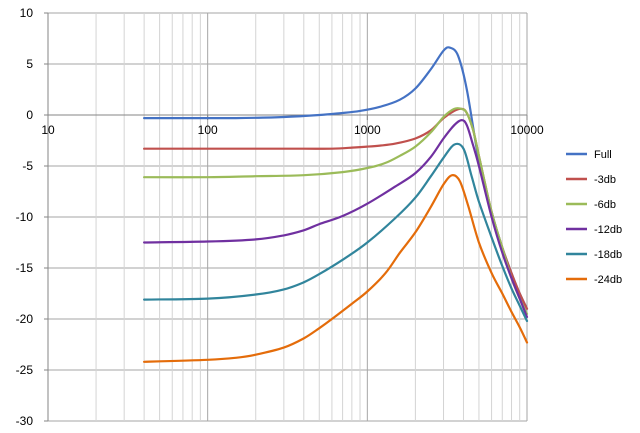  Describe the element at coordinates (29, 64) in the screenshot. I see `y-tick-label: 5` at that location.